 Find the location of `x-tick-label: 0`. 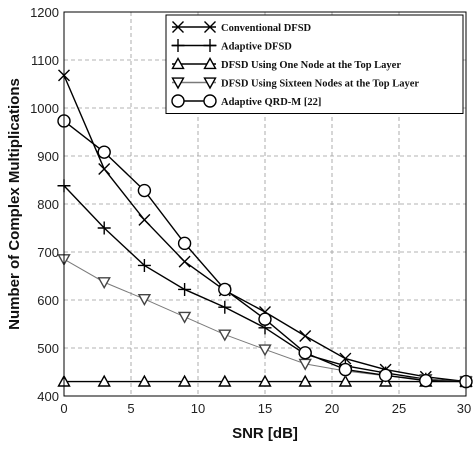

x-tick-label: 0 is located at coordinates (63, 408).